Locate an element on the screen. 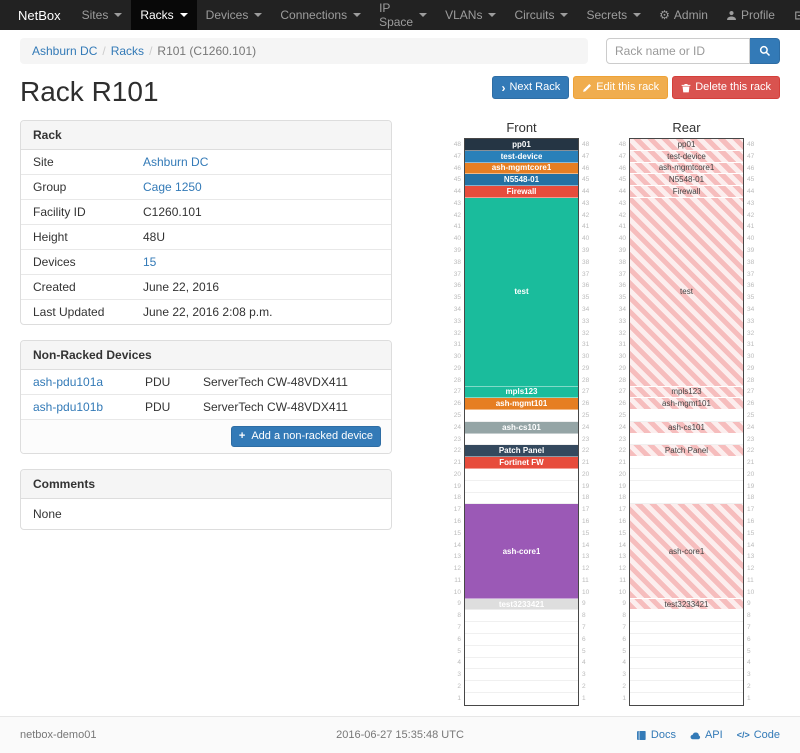  add-non-racked-device-button: + Add a non-racked device is located at coordinates (305, 437).